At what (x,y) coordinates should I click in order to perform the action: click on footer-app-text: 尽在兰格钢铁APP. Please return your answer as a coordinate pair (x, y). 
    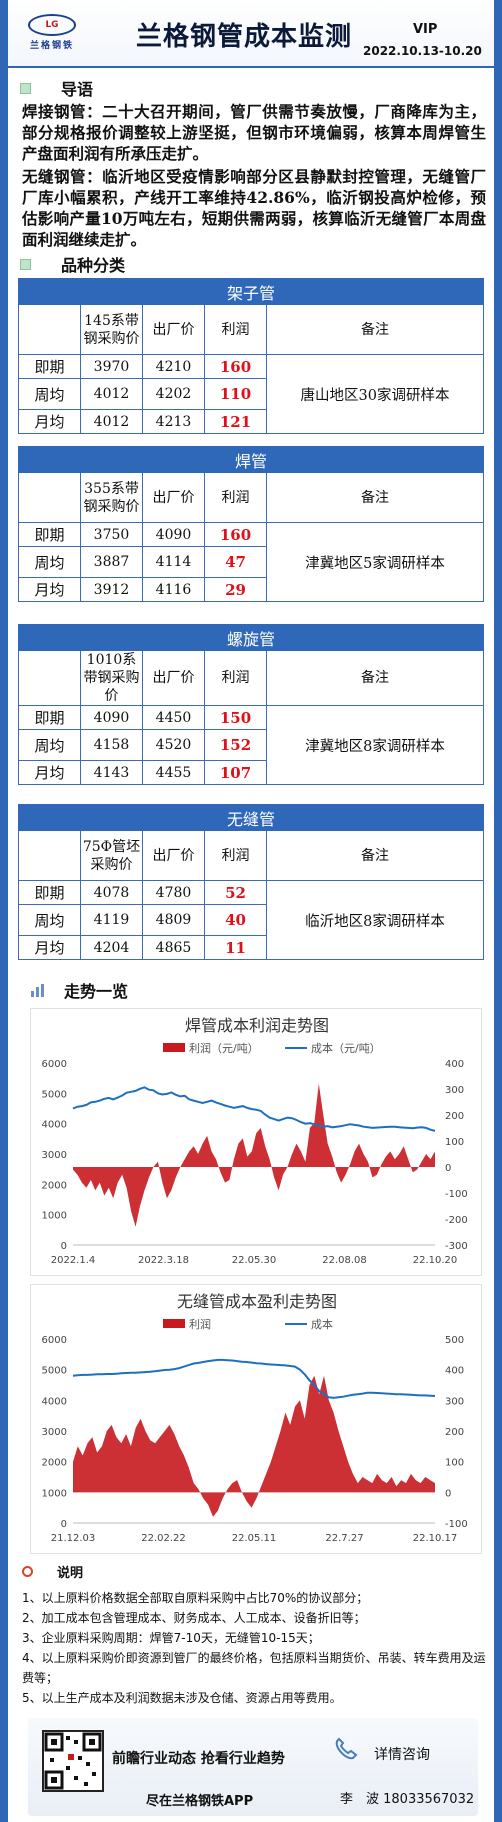
    Looking at the image, I should click on (200, 1801).